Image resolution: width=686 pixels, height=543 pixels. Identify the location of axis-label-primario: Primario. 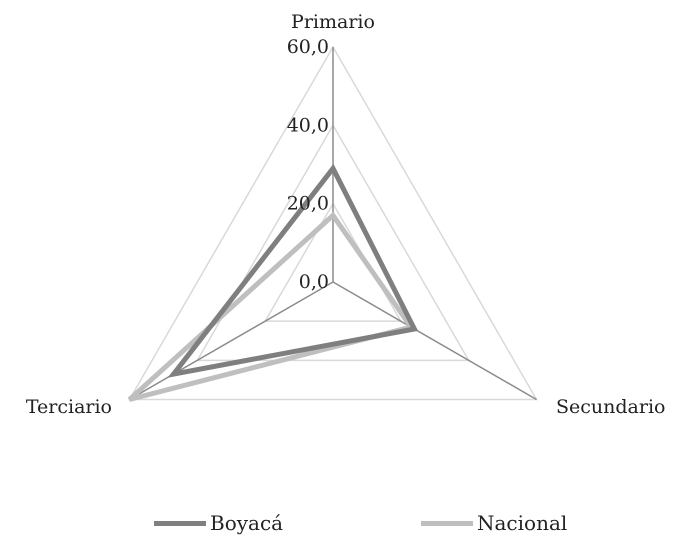
(333, 22).